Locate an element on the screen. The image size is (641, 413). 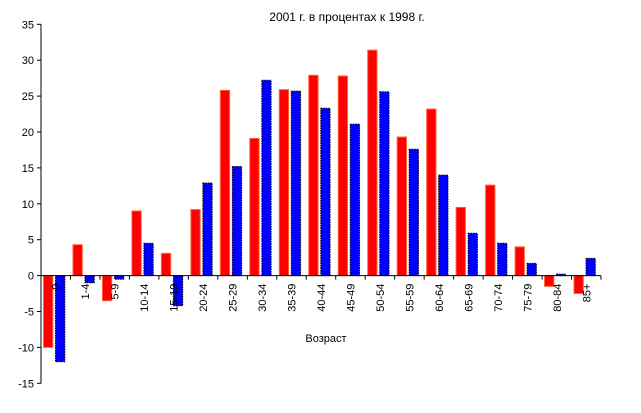
x-tick-label: 70-74 is located at coordinates (499, 298).